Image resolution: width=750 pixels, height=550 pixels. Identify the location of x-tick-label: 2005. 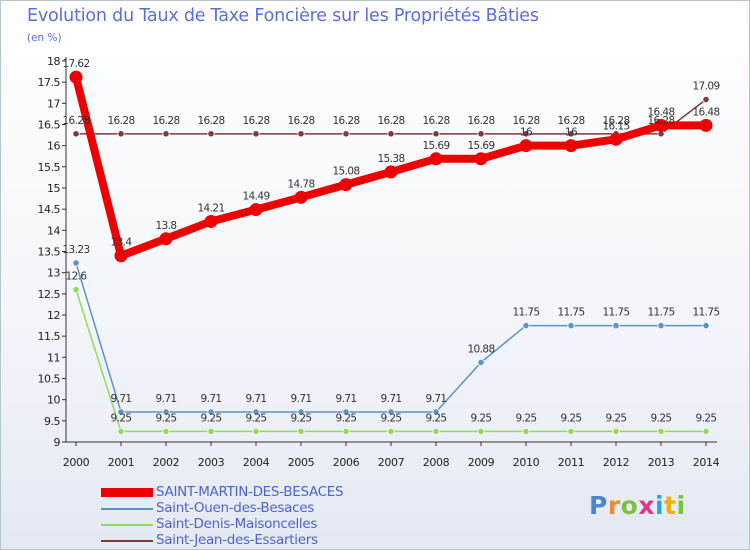
(301, 462).